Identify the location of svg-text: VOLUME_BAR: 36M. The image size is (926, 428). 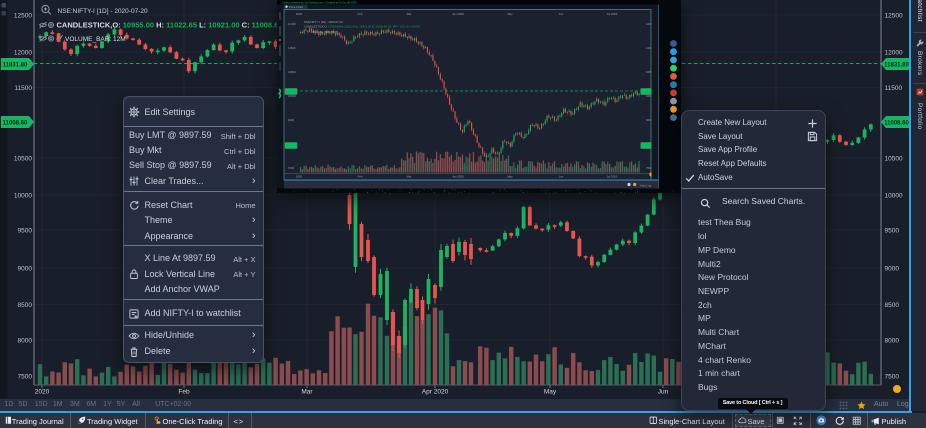
(324, 32).